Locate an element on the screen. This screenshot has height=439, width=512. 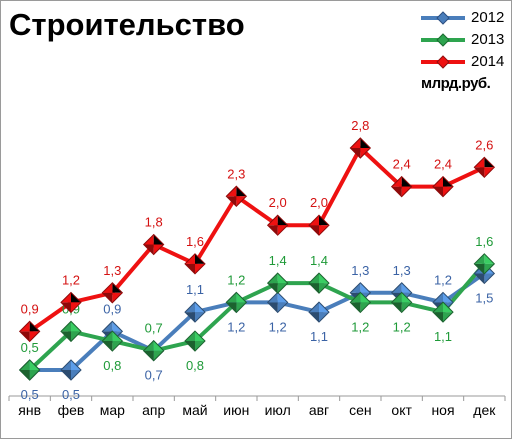
data-point-2014-июн is located at coordinates (236, 196).